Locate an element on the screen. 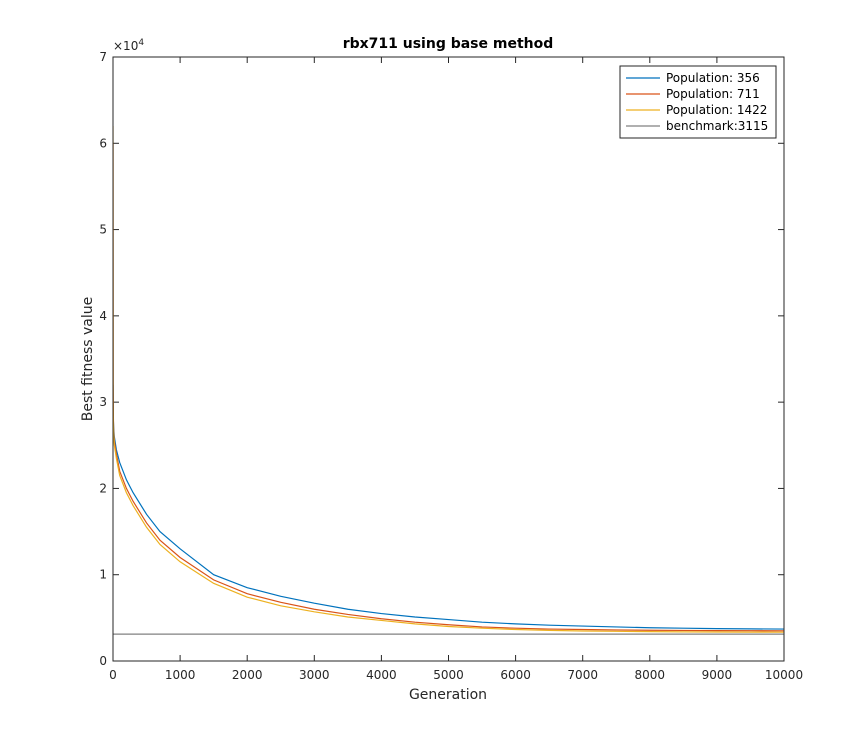 The height and width of the screenshot is (743, 867). x-axis-label: Generation is located at coordinates (448, 695).